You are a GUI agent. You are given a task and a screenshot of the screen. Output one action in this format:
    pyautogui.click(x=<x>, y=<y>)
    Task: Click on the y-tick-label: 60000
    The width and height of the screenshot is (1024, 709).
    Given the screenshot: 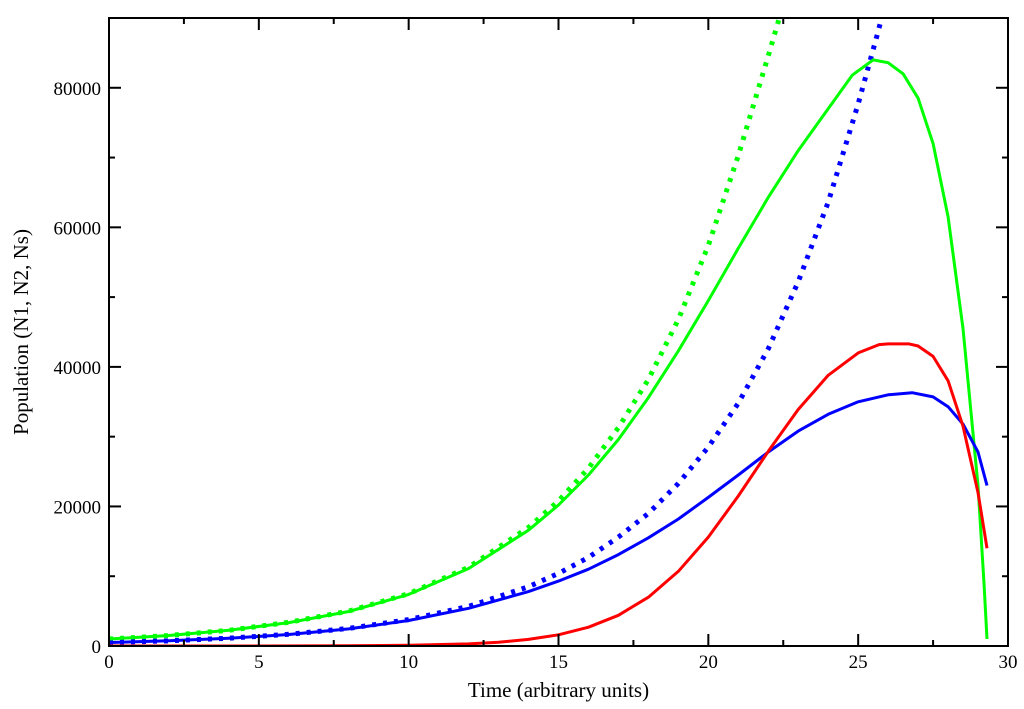 What is the action you would take?
    pyautogui.click(x=78, y=228)
    